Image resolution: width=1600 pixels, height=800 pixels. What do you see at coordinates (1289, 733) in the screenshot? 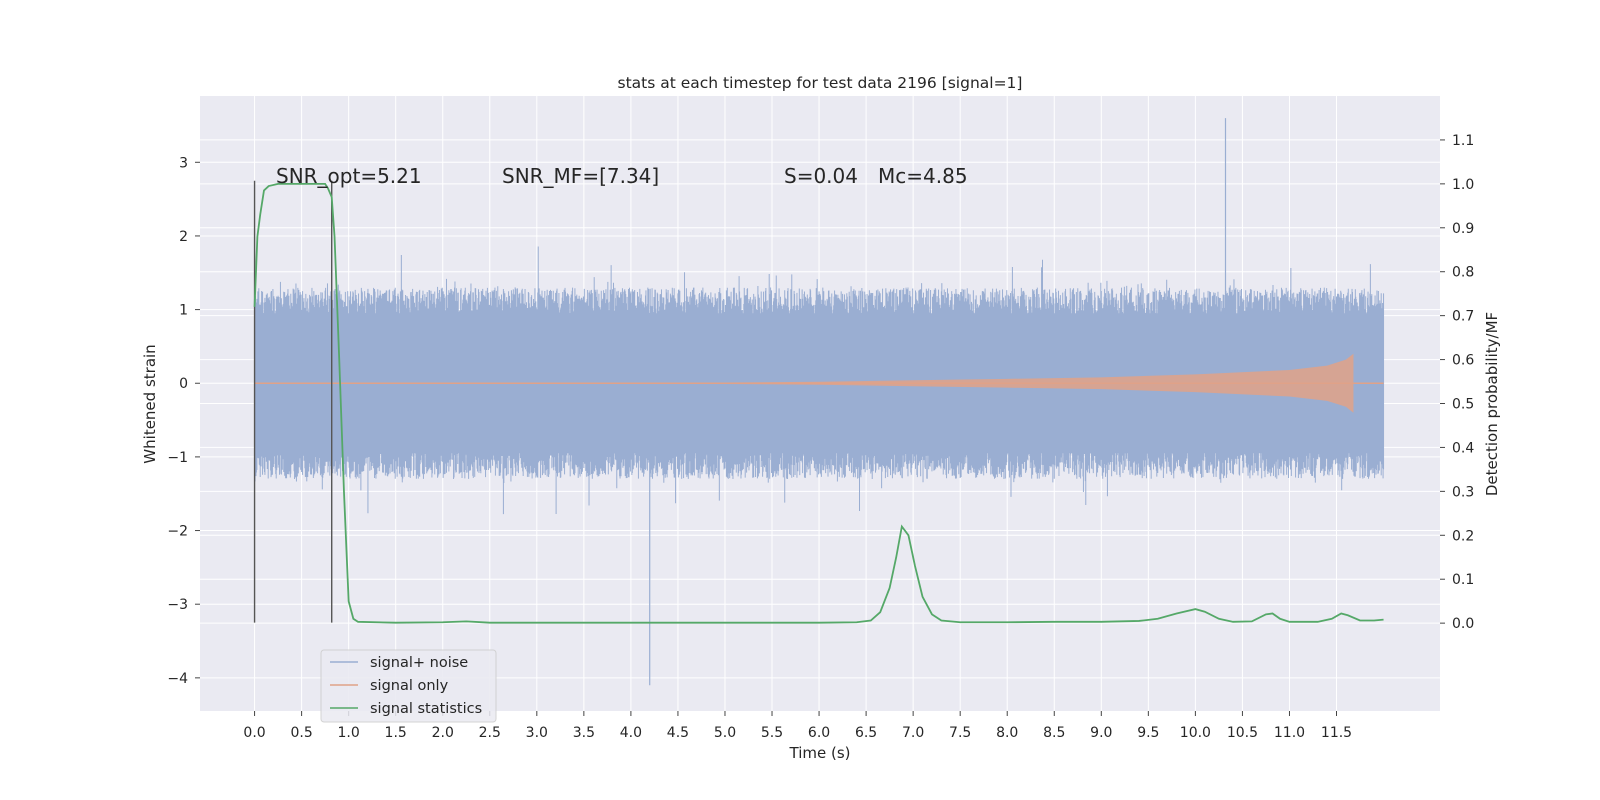
I see `x-tick-label: 11.0` at bounding box center [1289, 733].